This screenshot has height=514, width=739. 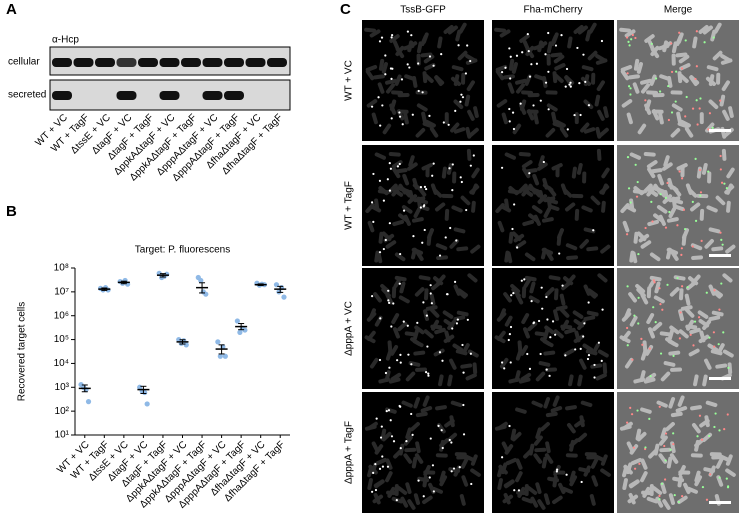 What do you see at coordinates (284, 297) in the screenshot?
I see `data-point` at bounding box center [284, 297].